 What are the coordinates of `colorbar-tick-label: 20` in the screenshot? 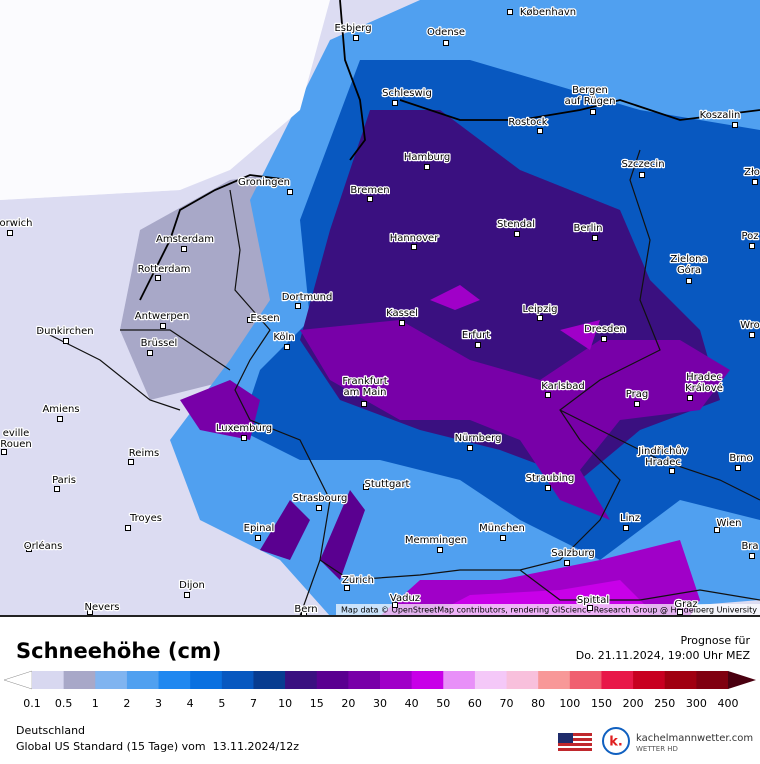 It's located at (348, 703).